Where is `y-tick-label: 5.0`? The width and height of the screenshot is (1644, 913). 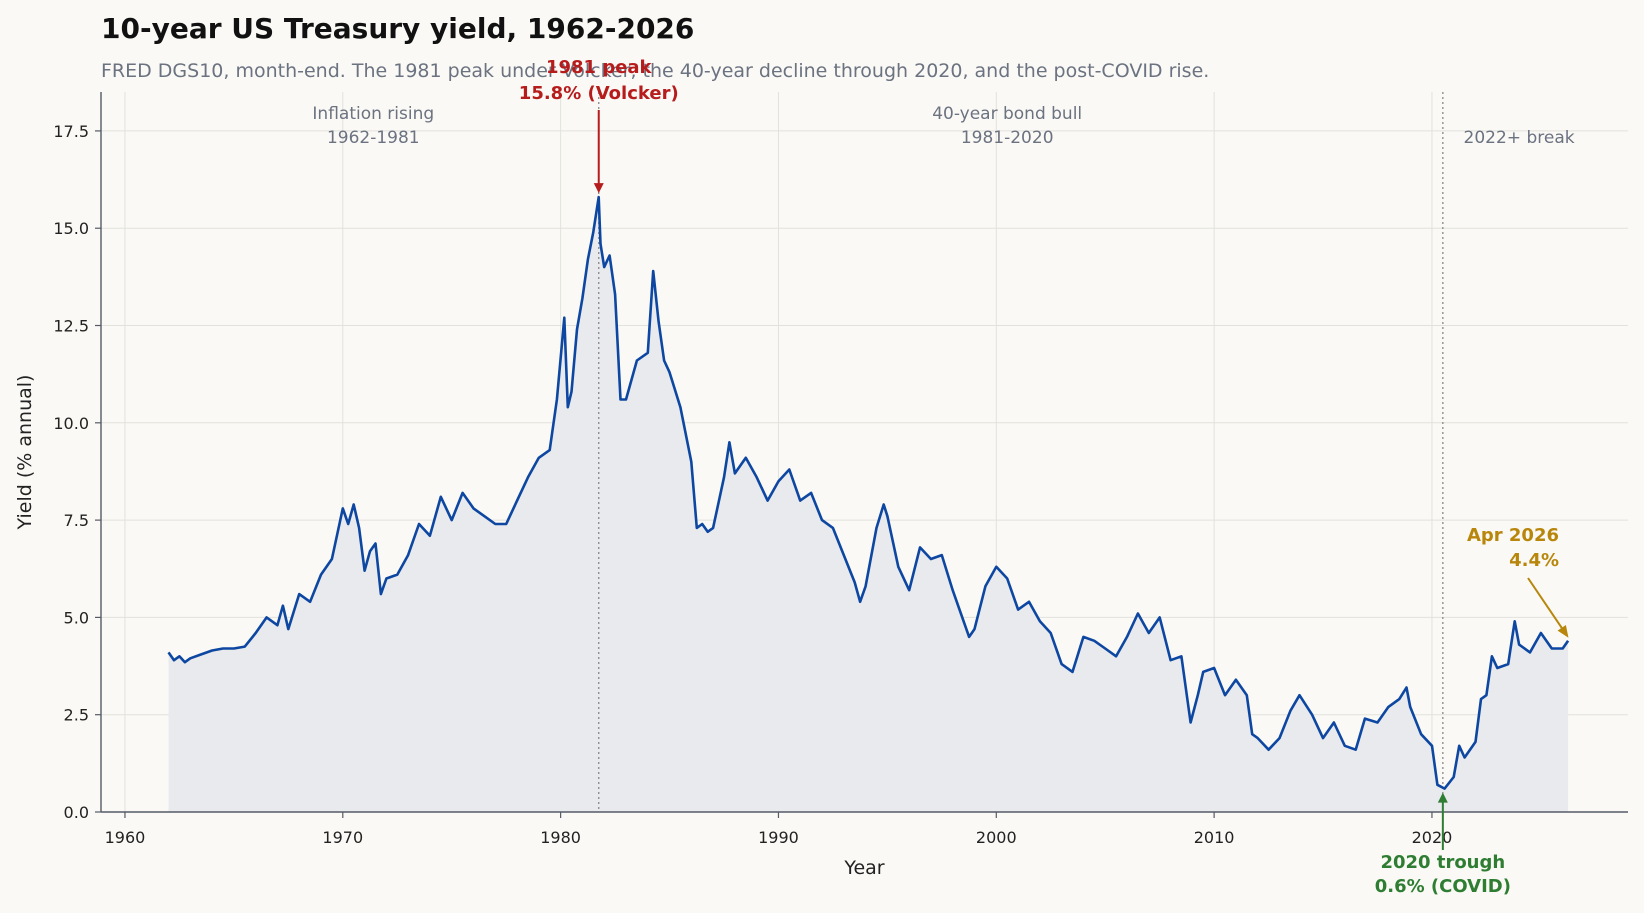
y-tick-label: 5.0 is located at coordinates (76, 617).